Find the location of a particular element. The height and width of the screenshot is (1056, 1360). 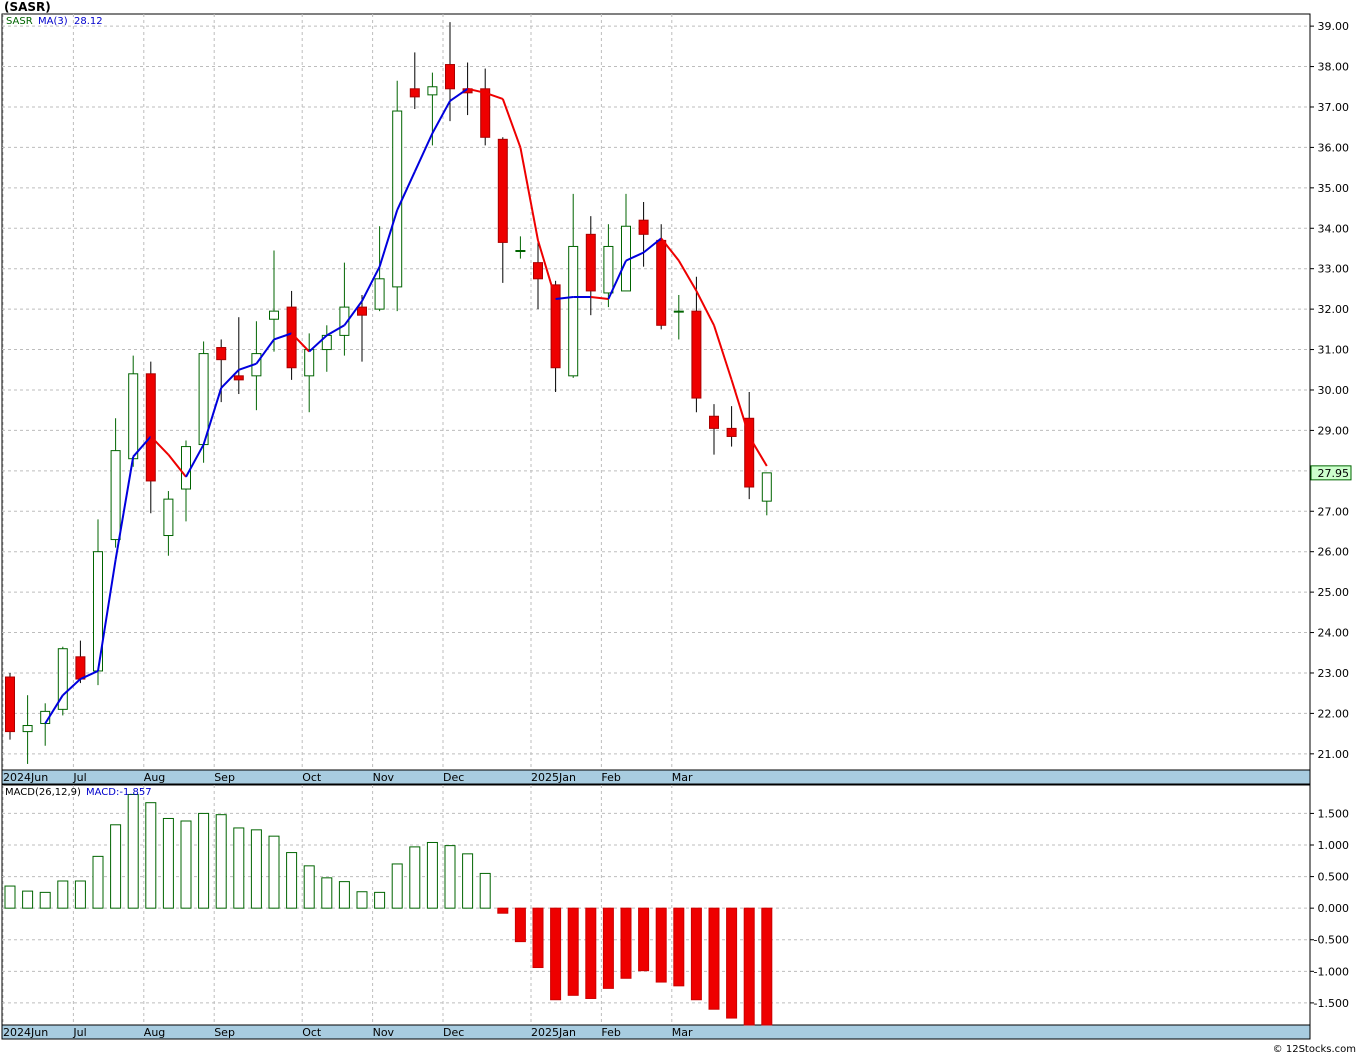

macd-x-tick-label: Aug is located at coordinates (154, 1032).